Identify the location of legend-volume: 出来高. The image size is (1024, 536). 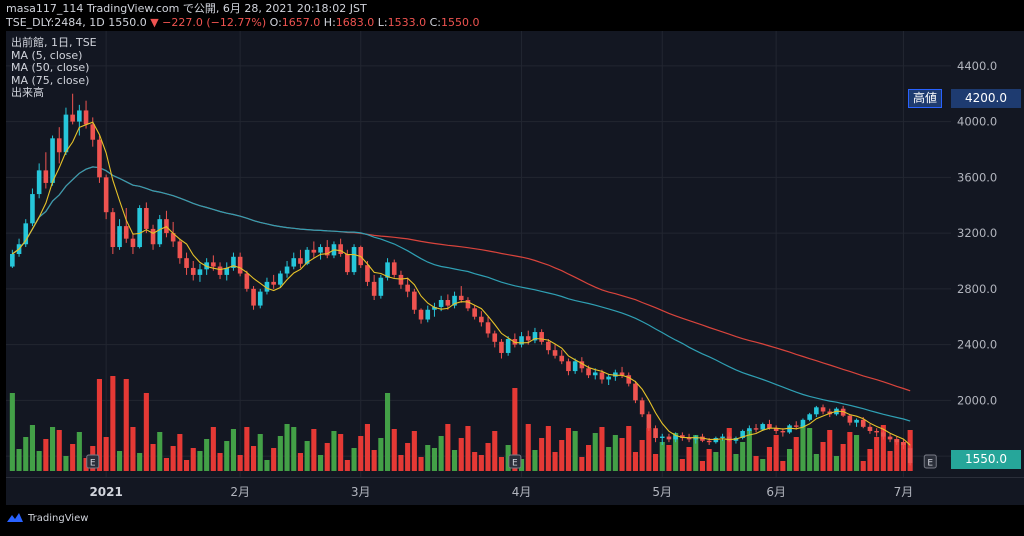
(27, 93).